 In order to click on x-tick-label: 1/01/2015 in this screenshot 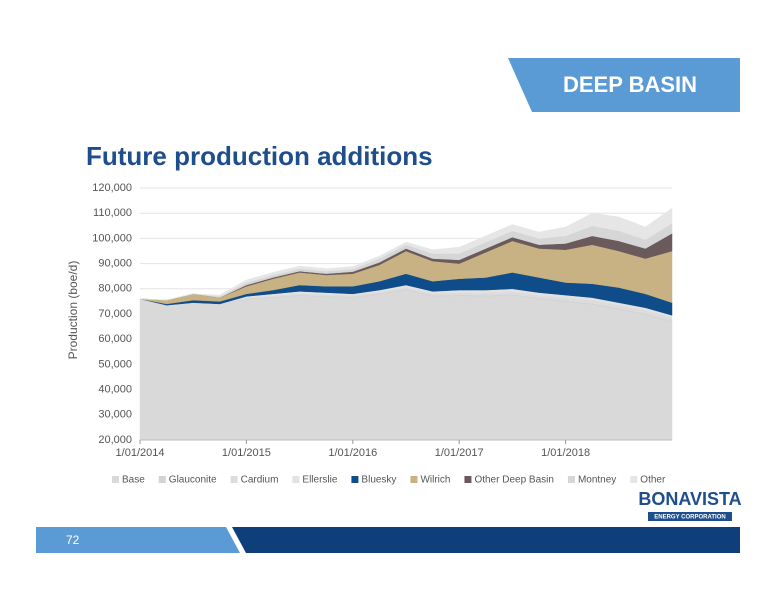, I will do `click(246, 453)`.